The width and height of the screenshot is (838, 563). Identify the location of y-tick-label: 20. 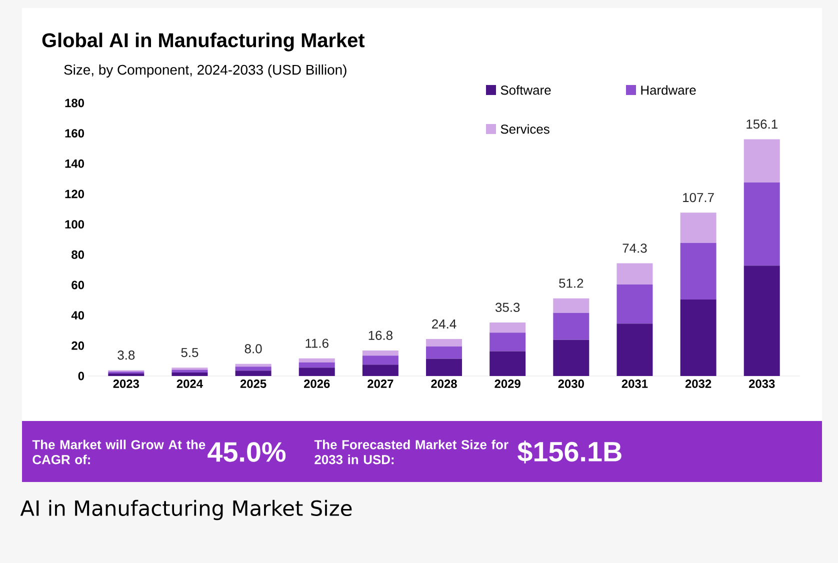
(78, 345).